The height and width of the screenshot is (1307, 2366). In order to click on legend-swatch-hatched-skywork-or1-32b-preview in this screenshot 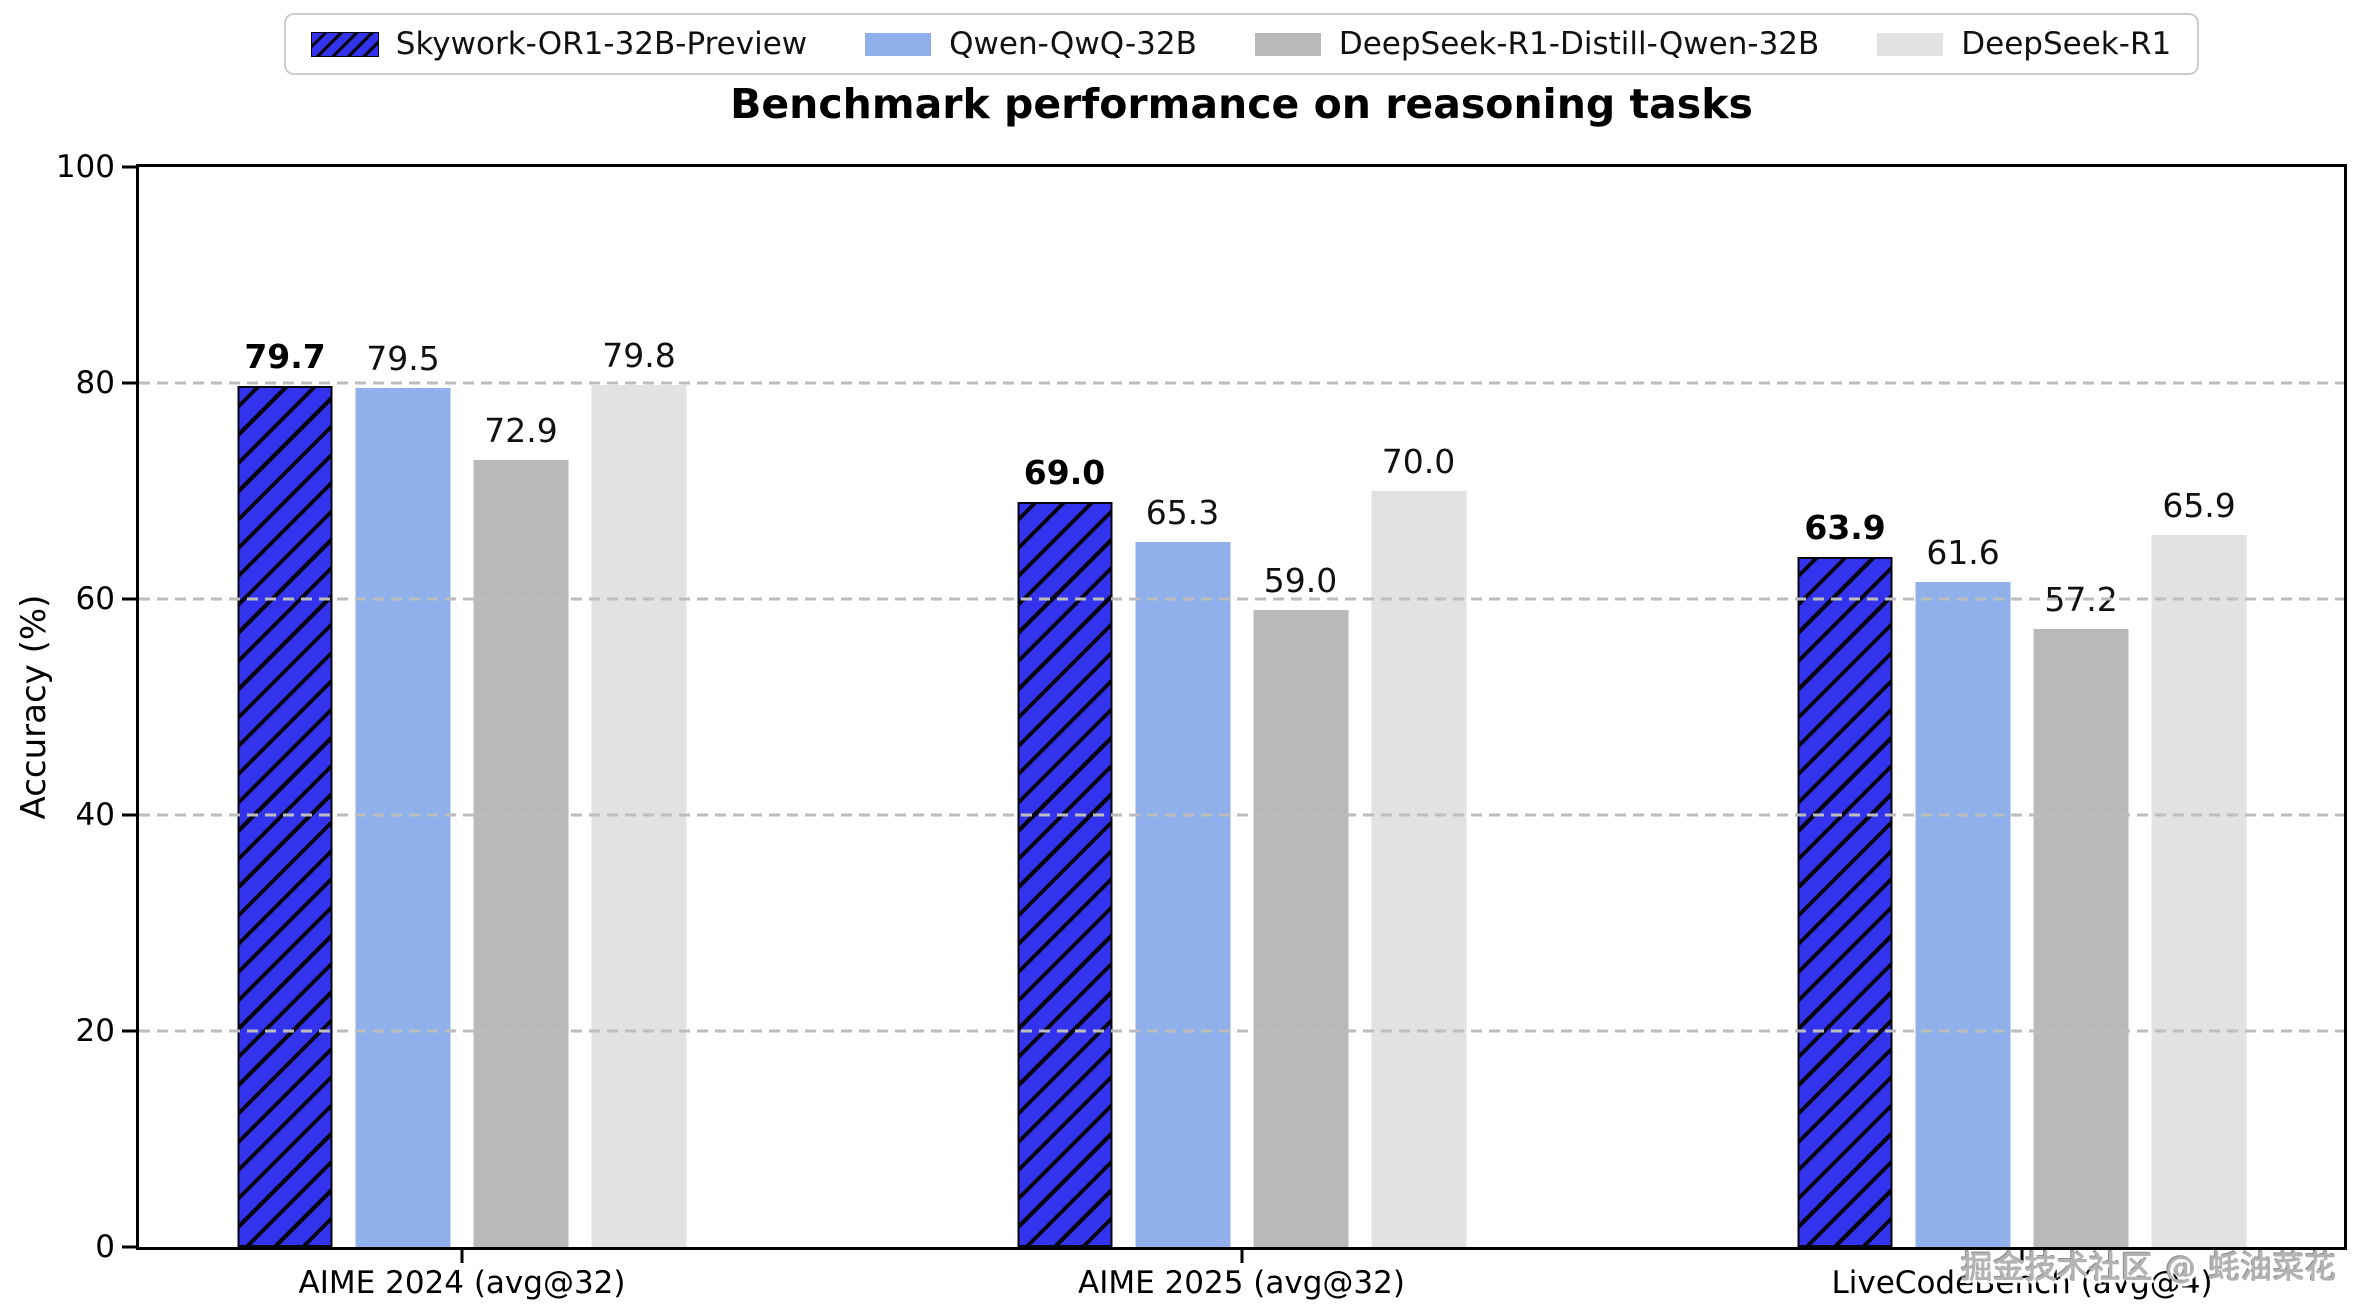, I will do `click(344, 44)`.